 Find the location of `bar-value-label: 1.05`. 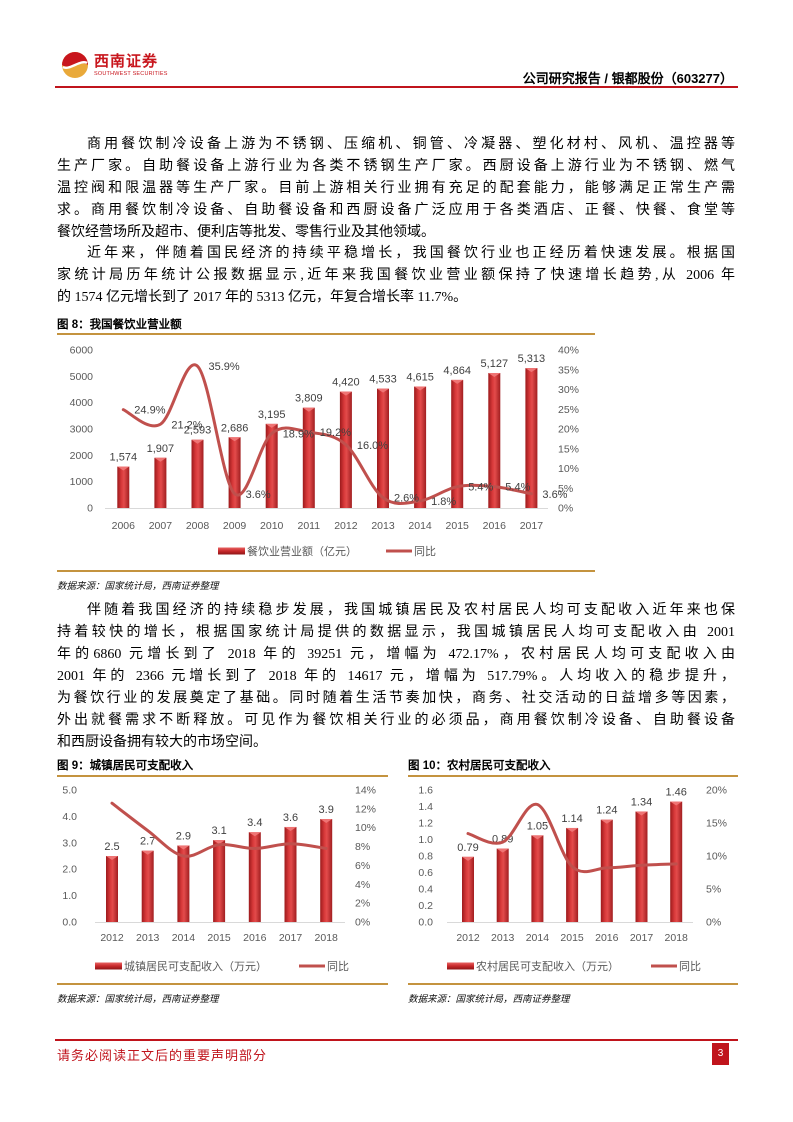

bar-value-label: 1.05 is located at coordinates (537, 826).